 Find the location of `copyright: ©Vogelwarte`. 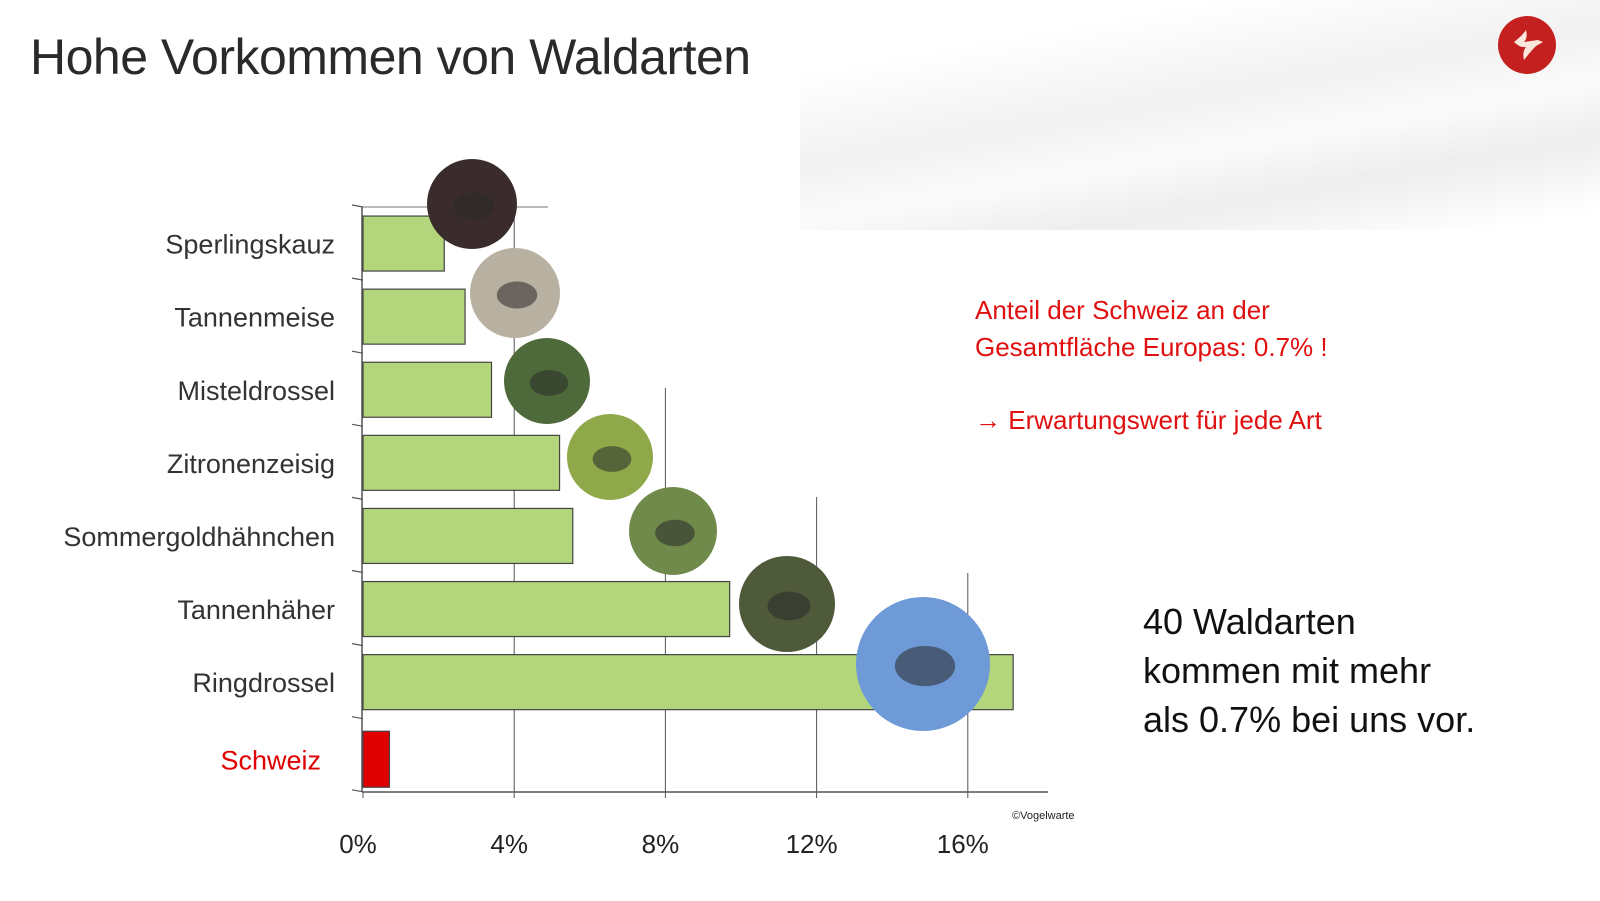

copyright: ©Vogelwarte is located at coordinates (1043, 816).